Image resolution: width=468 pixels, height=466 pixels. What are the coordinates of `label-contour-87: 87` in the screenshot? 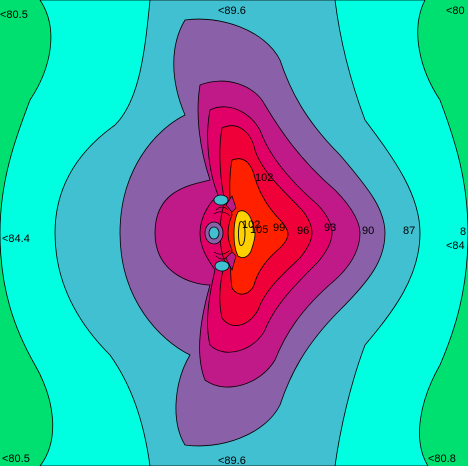 It's located at (409, 231).